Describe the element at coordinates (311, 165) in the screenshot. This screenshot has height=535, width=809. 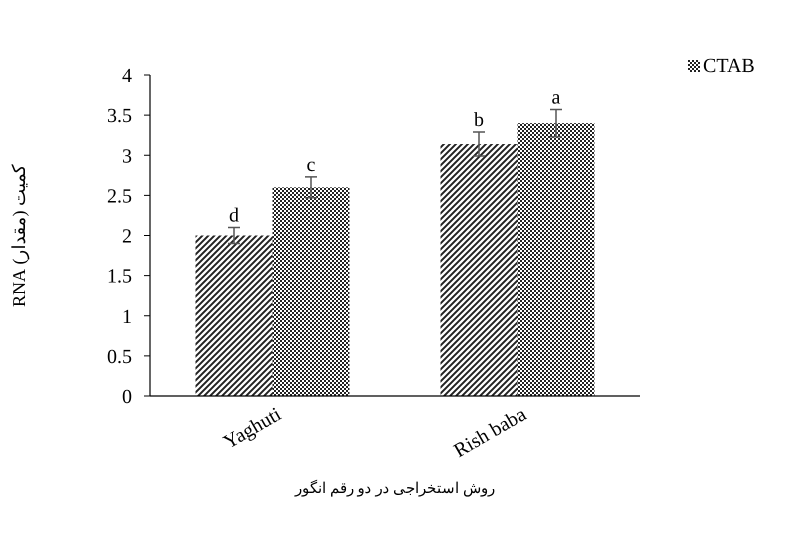
I see `annotation: c` at that location.